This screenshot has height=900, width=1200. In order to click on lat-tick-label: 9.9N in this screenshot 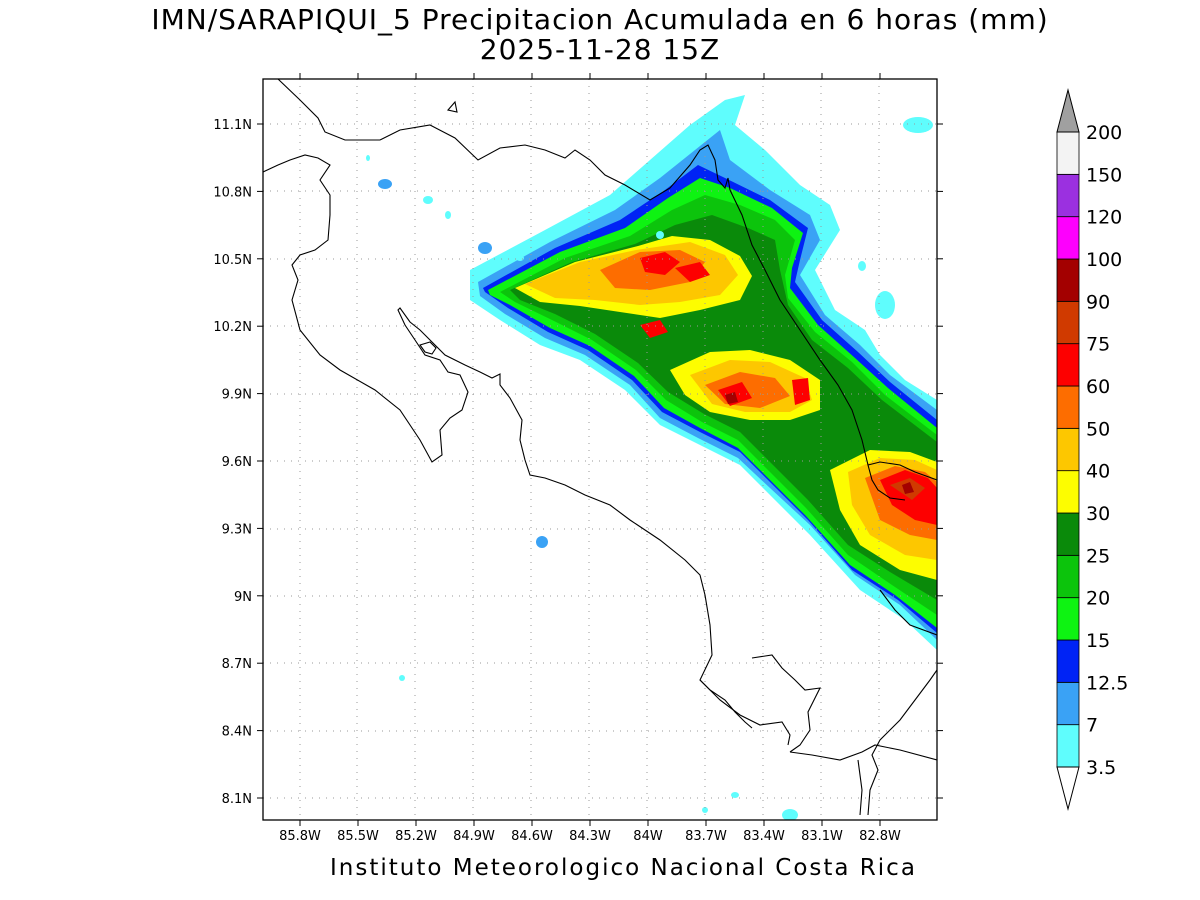, I will do `click(237, 395)`.